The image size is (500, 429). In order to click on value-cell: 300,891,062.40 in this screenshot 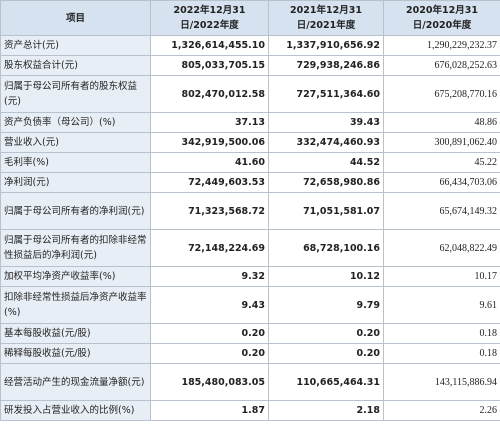, I will do `click(441, 142)`.